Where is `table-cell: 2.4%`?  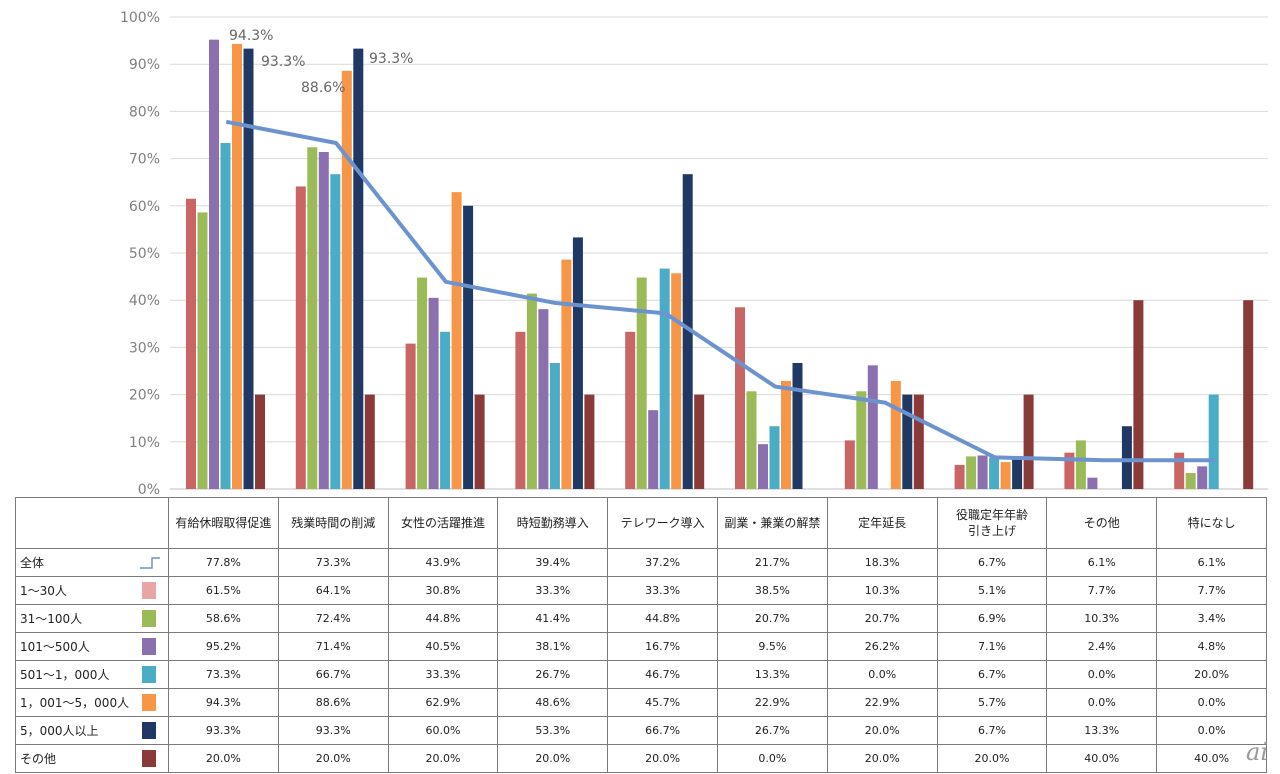 table-cell: 2.4% is located at coordinates (1102, 646).